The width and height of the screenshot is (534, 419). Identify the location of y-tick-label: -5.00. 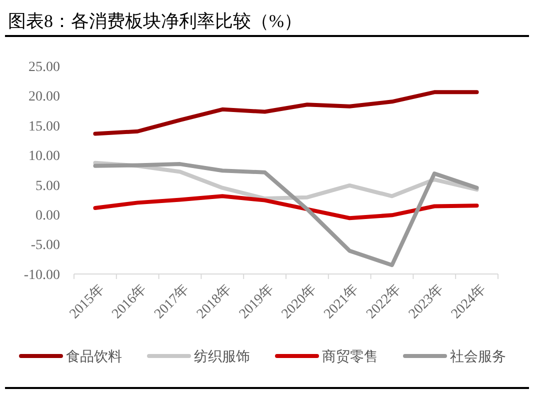
(45, 246).